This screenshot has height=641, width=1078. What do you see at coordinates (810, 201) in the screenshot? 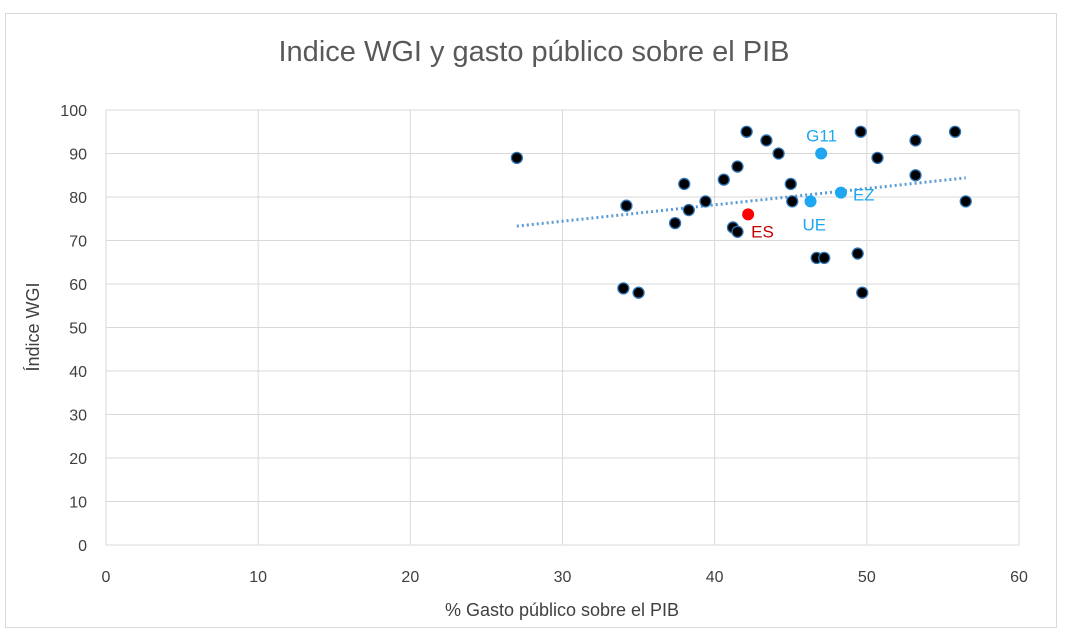
I see `ue-point` at bounding box center [810, 201].